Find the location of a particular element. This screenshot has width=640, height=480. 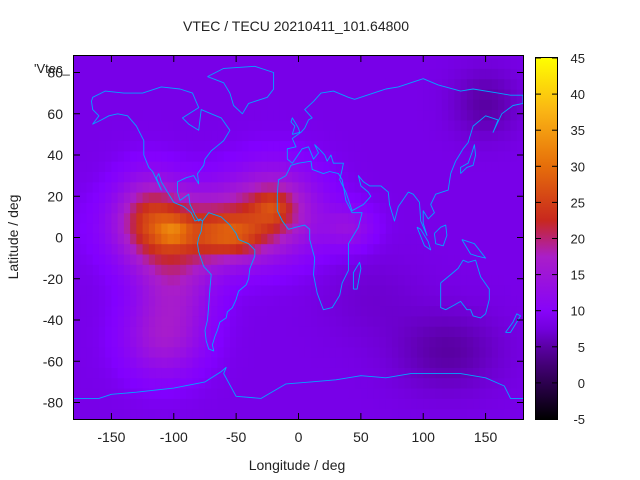

colorbar-tick-label: 0 is located at coordinates (581, 383).